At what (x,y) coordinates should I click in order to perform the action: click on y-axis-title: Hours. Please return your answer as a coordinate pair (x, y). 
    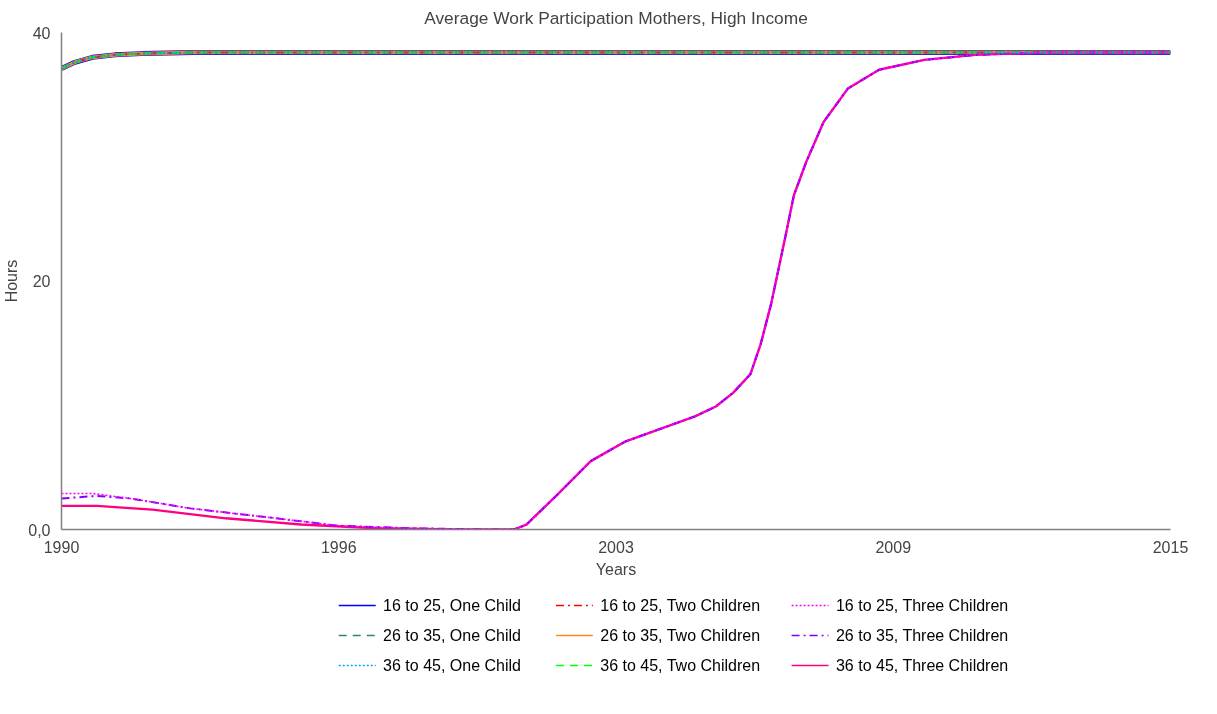
    Looking at the image, I should click on (12, 281).